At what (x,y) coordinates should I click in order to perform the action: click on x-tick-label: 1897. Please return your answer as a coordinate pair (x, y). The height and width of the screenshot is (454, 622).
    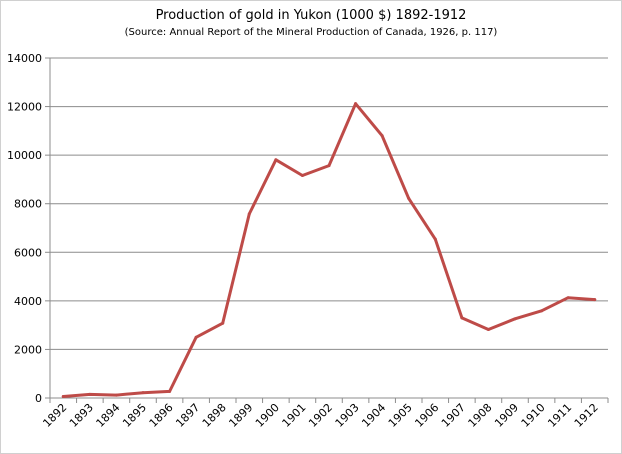
    Looking at the image, I should click on (187, 415).